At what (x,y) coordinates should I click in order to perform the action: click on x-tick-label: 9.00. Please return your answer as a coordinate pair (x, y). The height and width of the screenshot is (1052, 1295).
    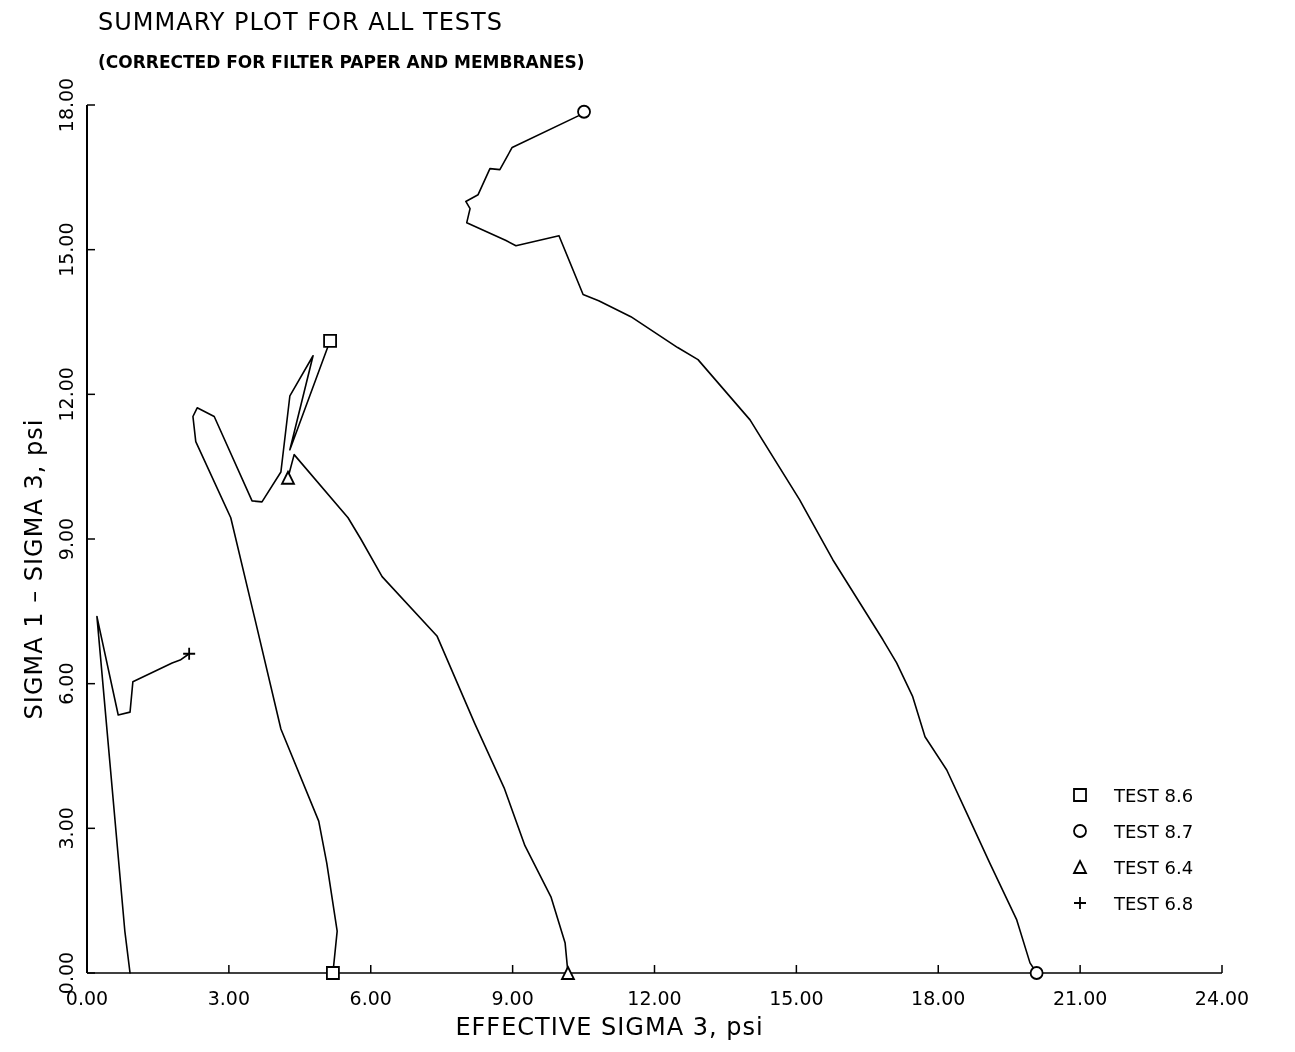
    Looking at the image, I should click on (512, 998).